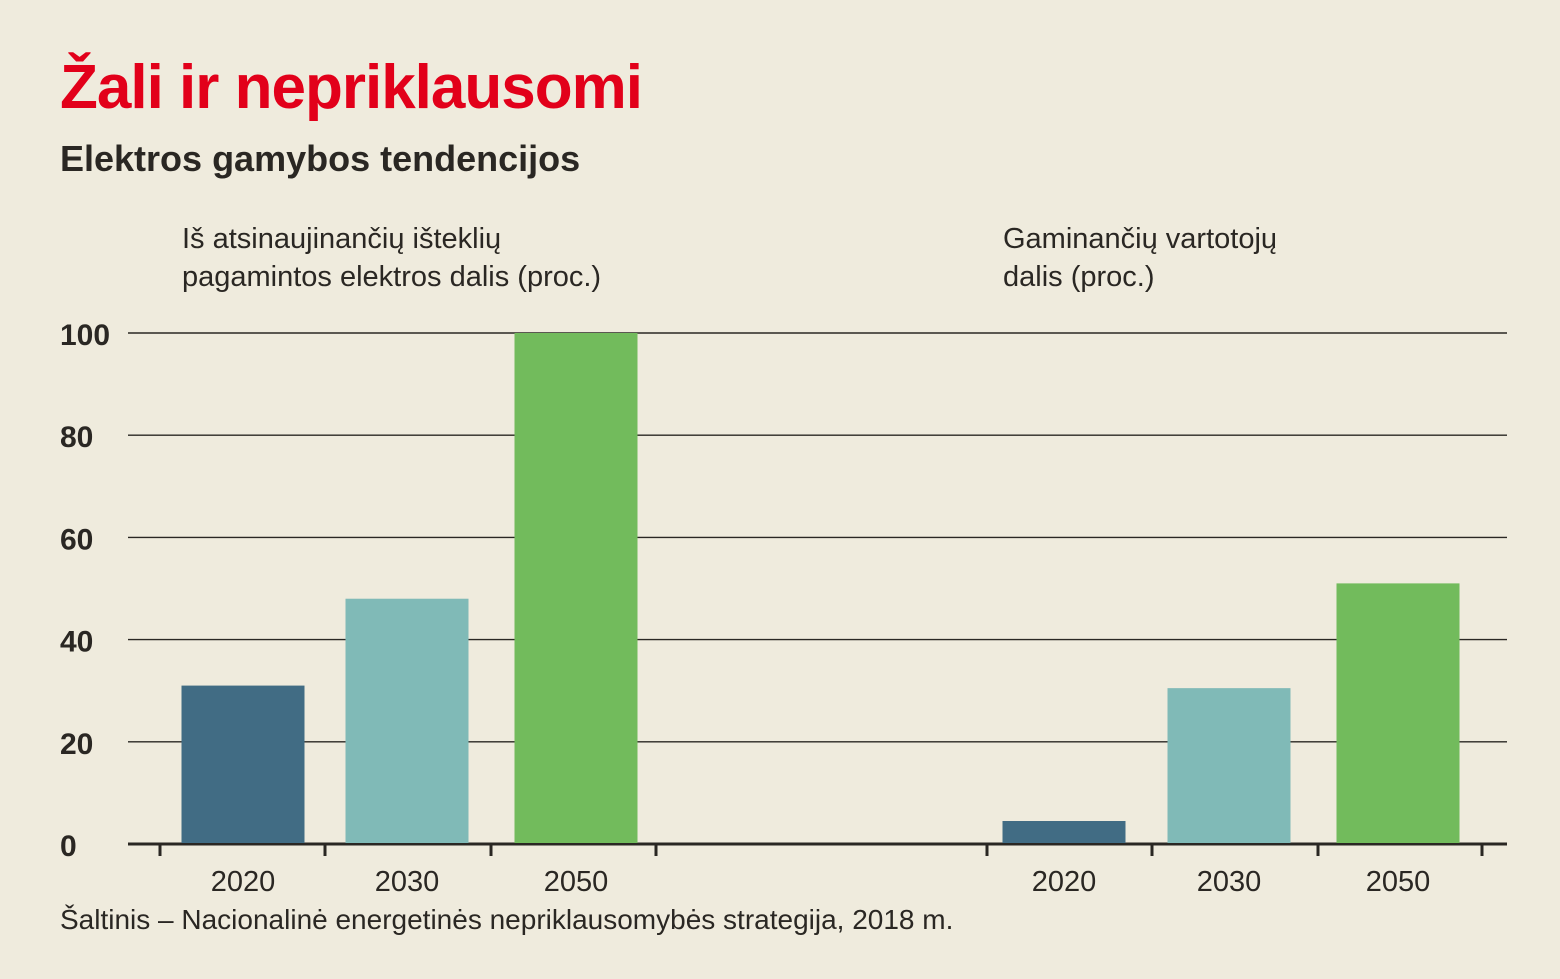 The height and width of the screenshot is (979, 1560). Describe the element at coordinates (76, 539) in the screenshot. I see `y-tick-label: 60` at that location.